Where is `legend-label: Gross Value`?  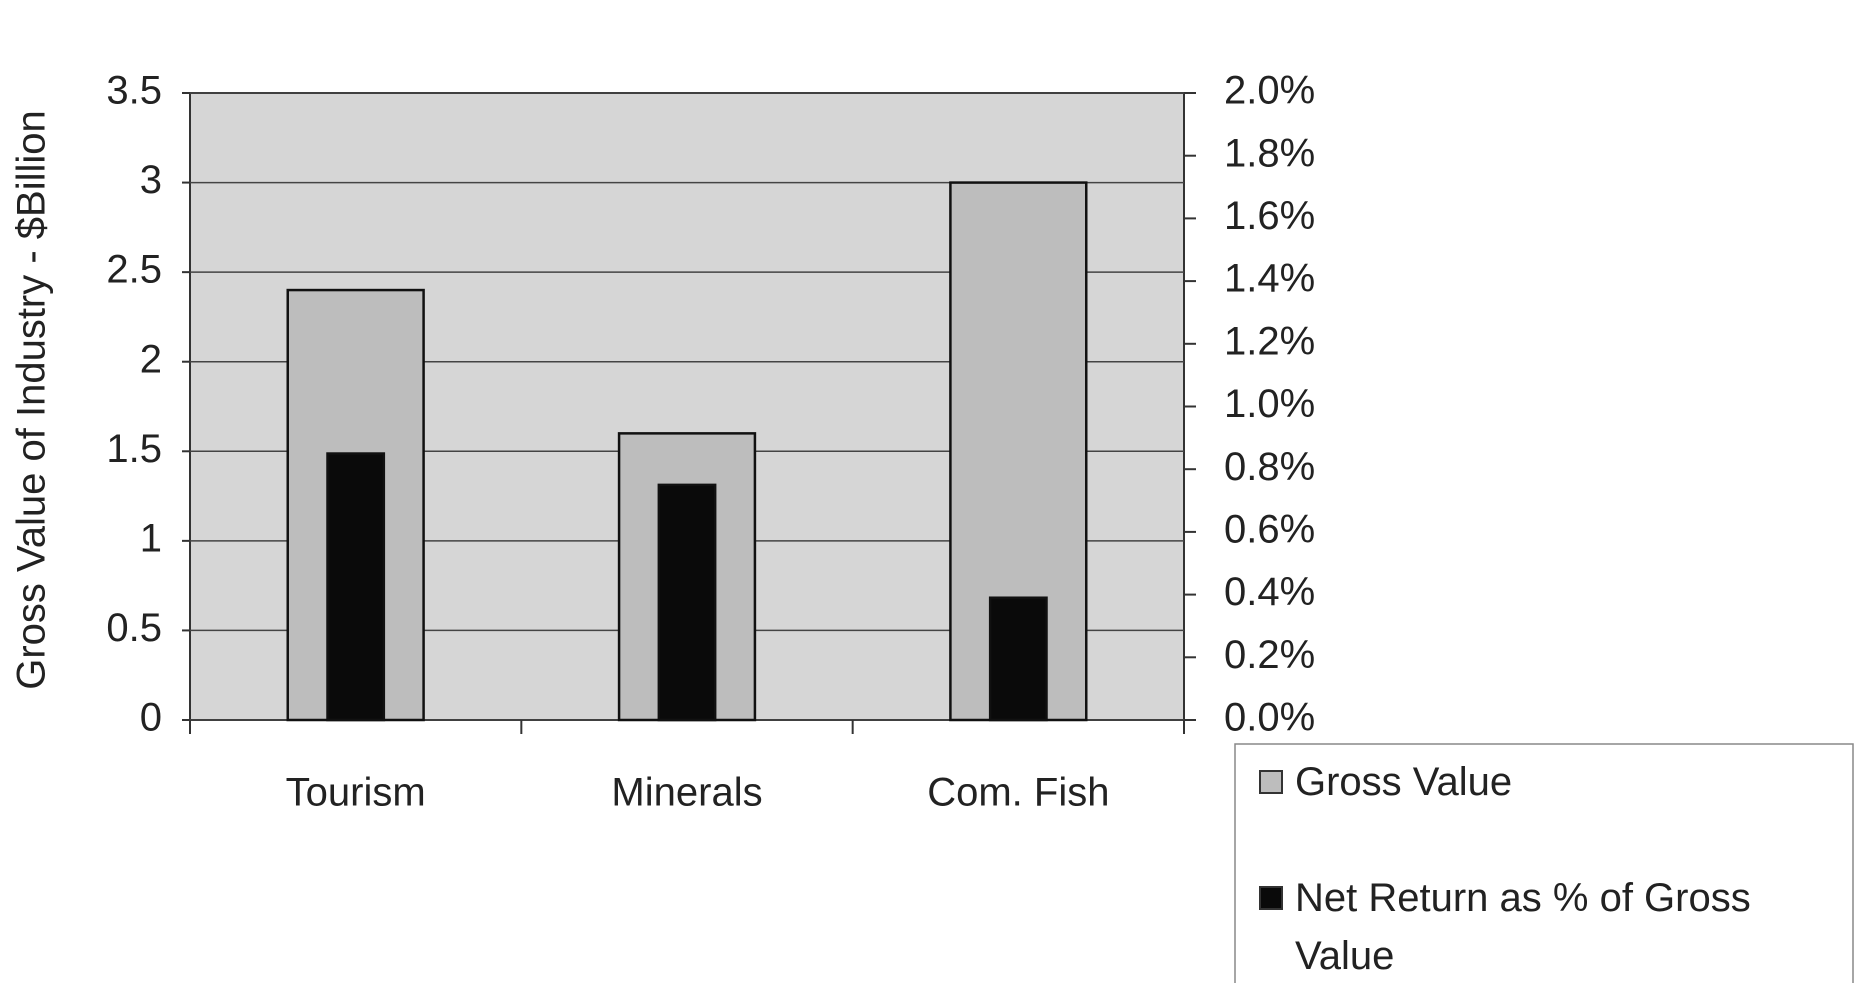 legend-label: Gross Value is located at coordinates (1404, 782).